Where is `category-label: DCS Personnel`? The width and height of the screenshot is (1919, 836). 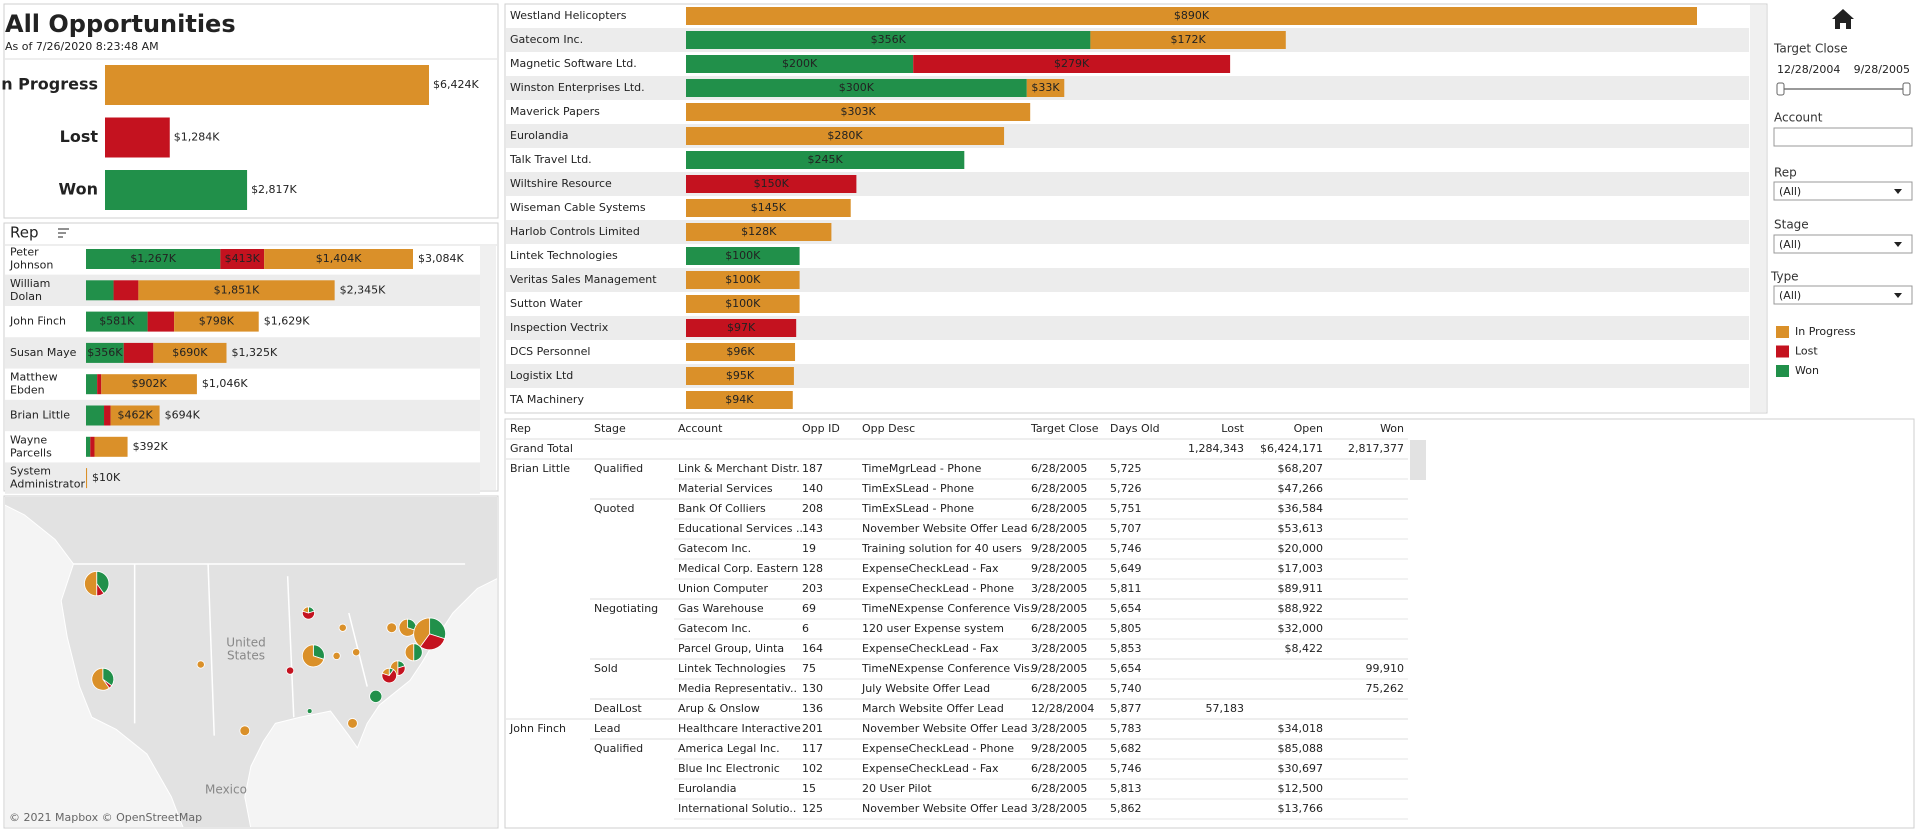
category-label: DCS Personnel is located at coordinates (550, 351).